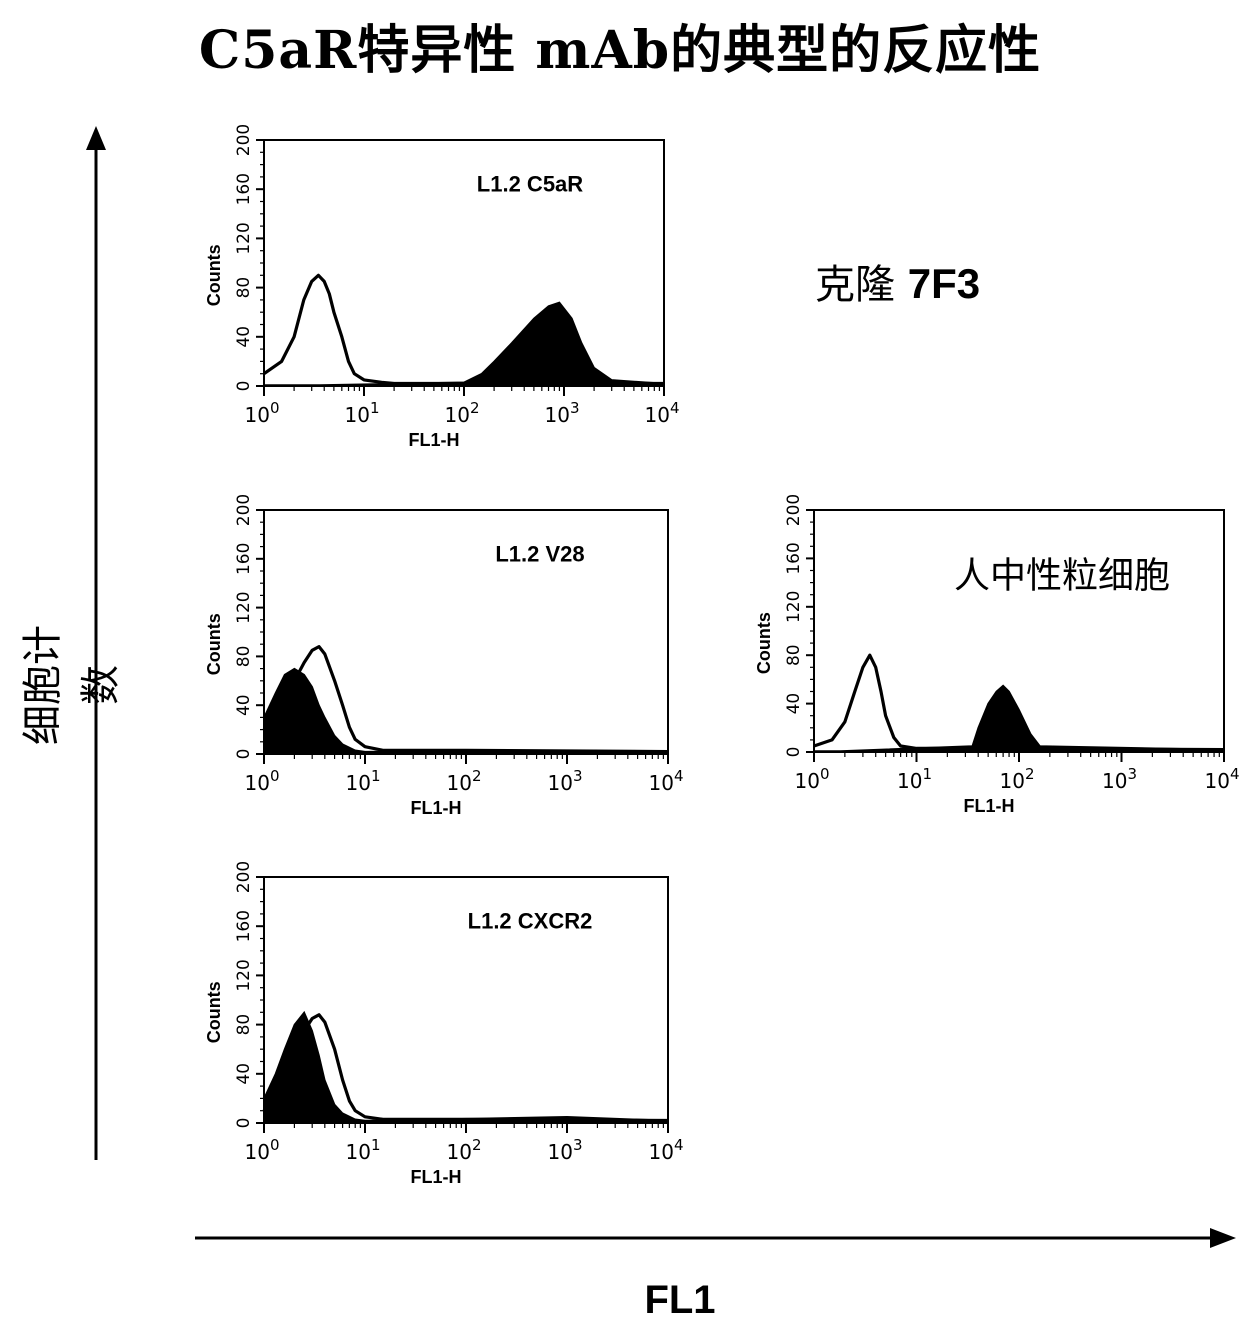  I want to click on open-histogram-series, so click(464, 329).